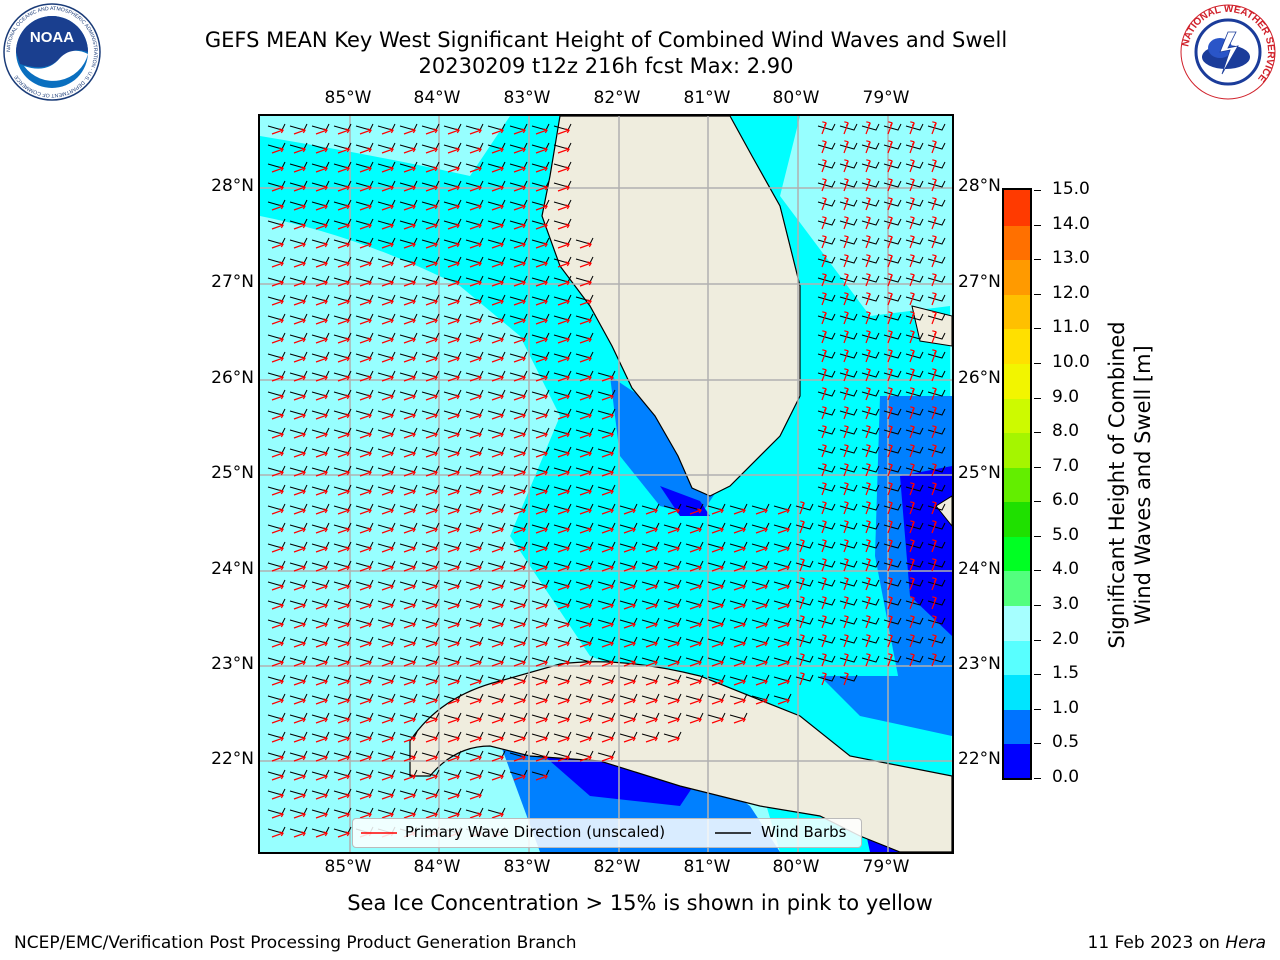  I want to click on colorbar-tick-label: 11.0, so click(1071, 327).